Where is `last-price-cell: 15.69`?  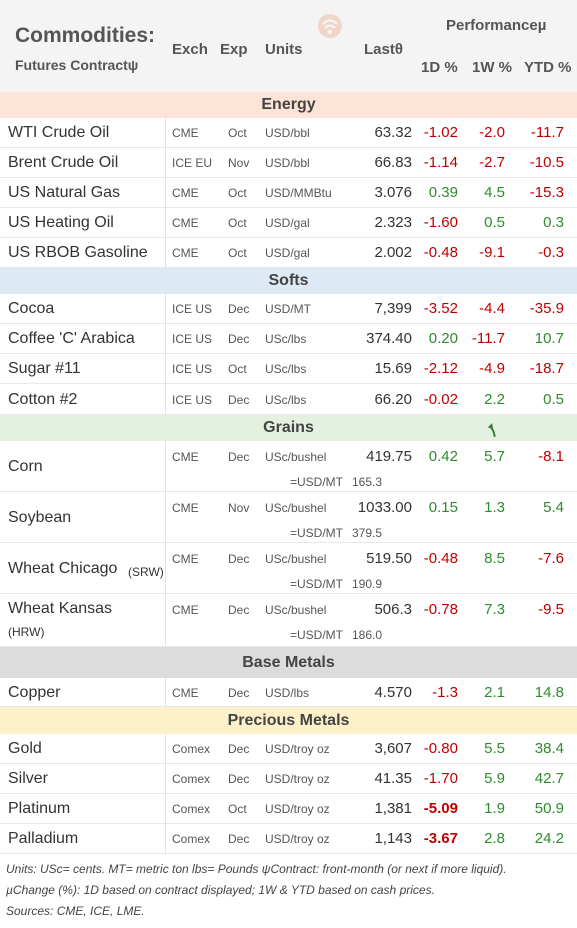
last-price-cell: 15.69 is located at coordinates (393, 368).